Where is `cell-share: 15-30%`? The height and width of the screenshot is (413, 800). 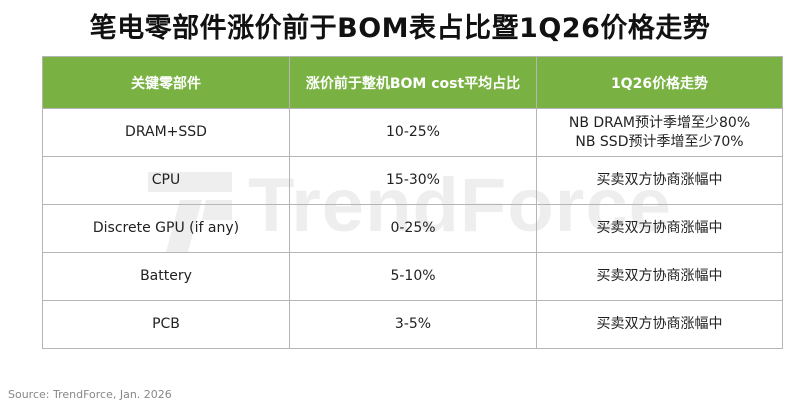
cell-share: 15-30% is located at coordinates (413, 180).